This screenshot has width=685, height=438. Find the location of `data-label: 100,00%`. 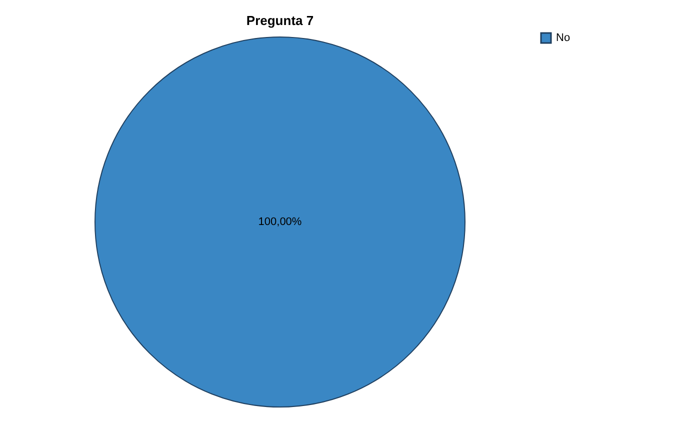

data-label: 100,00% is located at coordinates (280, 222).